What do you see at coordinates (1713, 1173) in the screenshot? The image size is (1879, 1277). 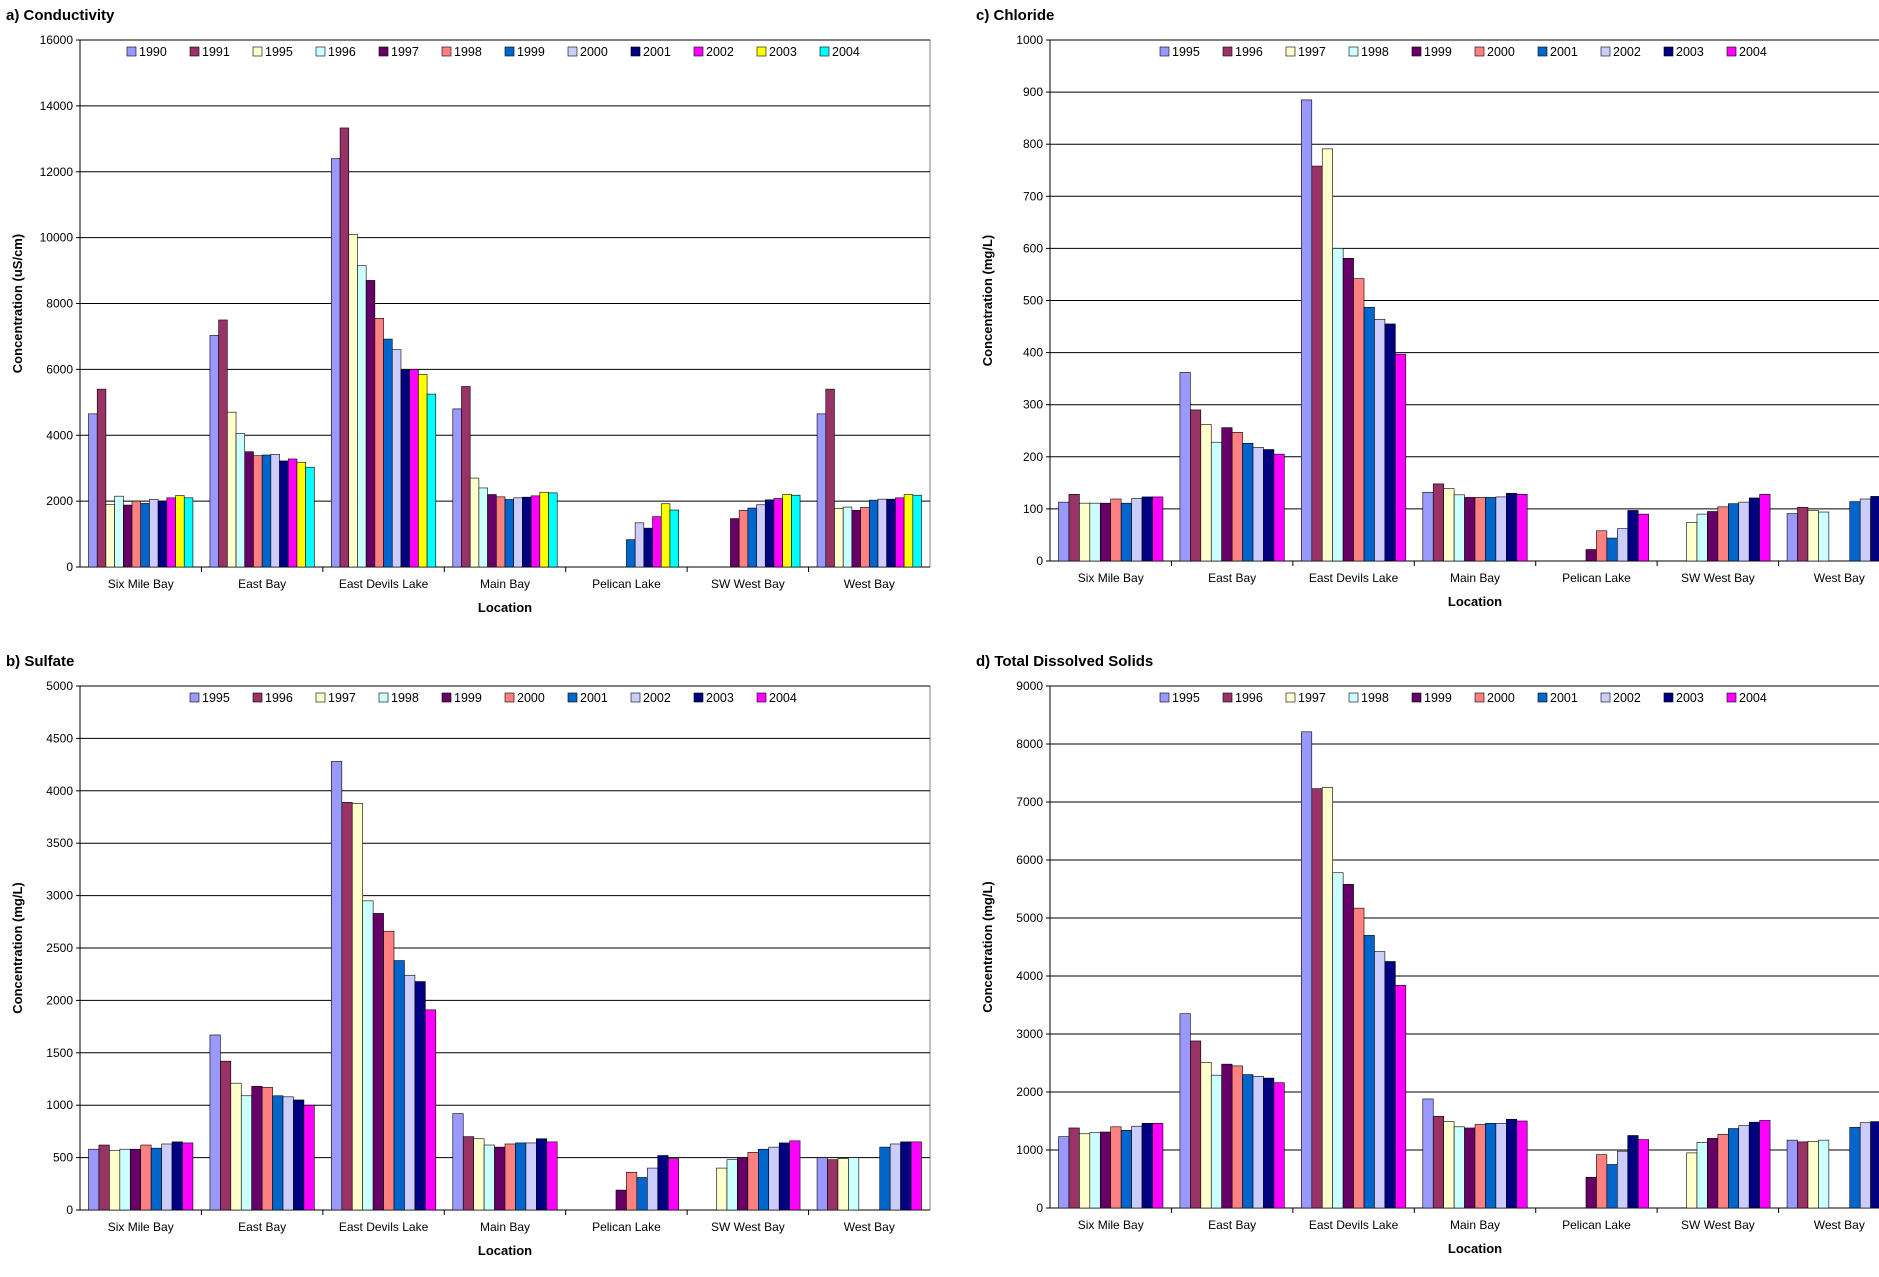 I see `bar-1999-sw-west-bay` at bounding box center [1713, 1173].